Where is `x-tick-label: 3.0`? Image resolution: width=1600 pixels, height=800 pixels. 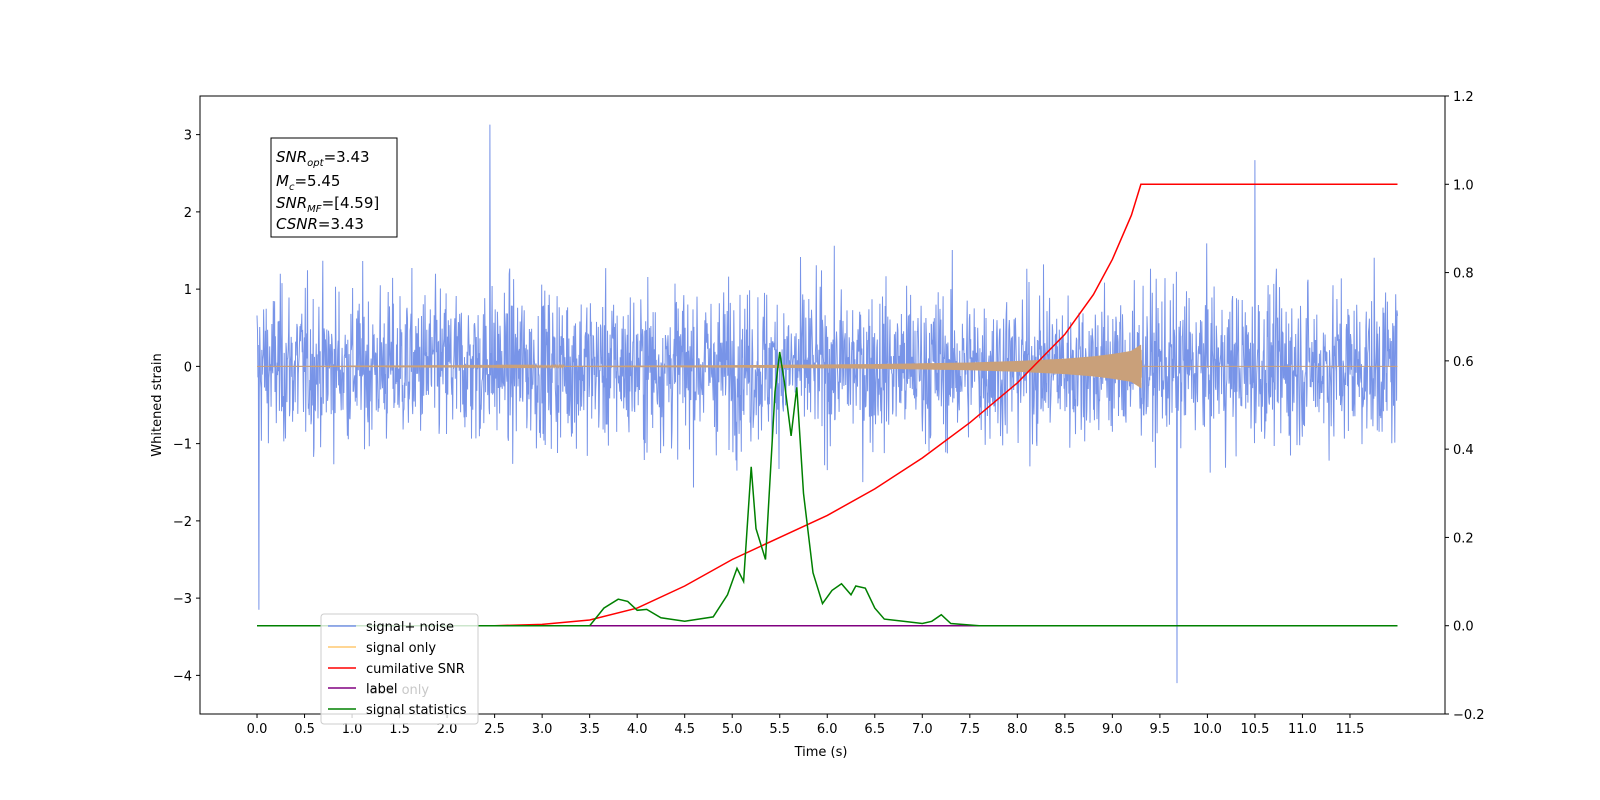 x-tick-label: 3.0 is located at coordinates (542, 729).